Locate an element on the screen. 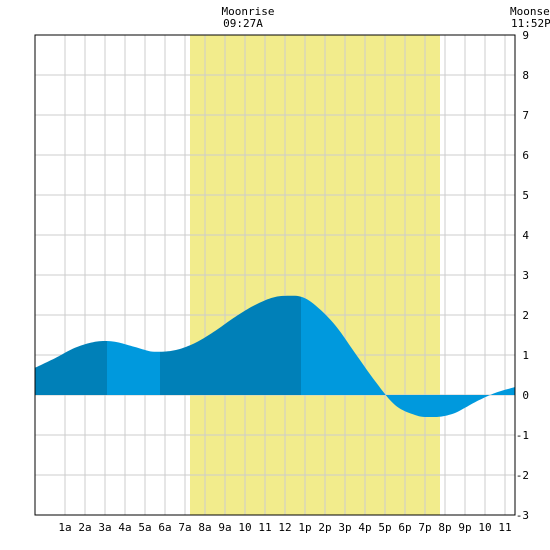 This screenshot has width=550, height=550. x-tick-label: 8a is located at coordinates (204, 527).